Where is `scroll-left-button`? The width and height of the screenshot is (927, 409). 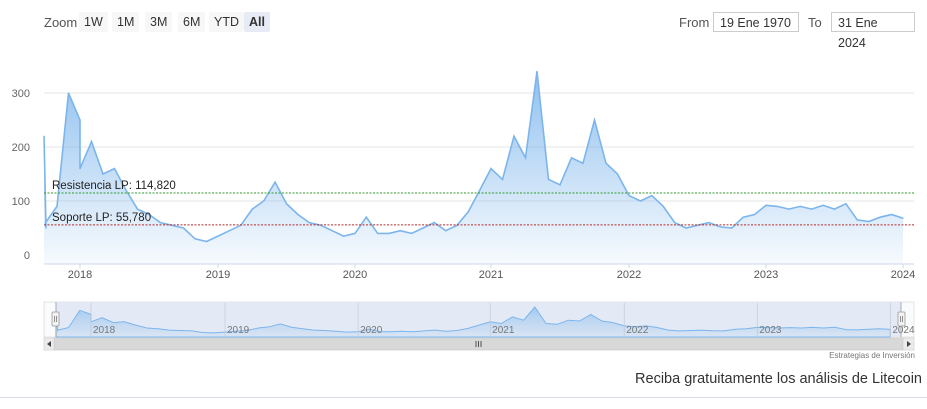 scroll-left-button is located at coordinates (49, 344).